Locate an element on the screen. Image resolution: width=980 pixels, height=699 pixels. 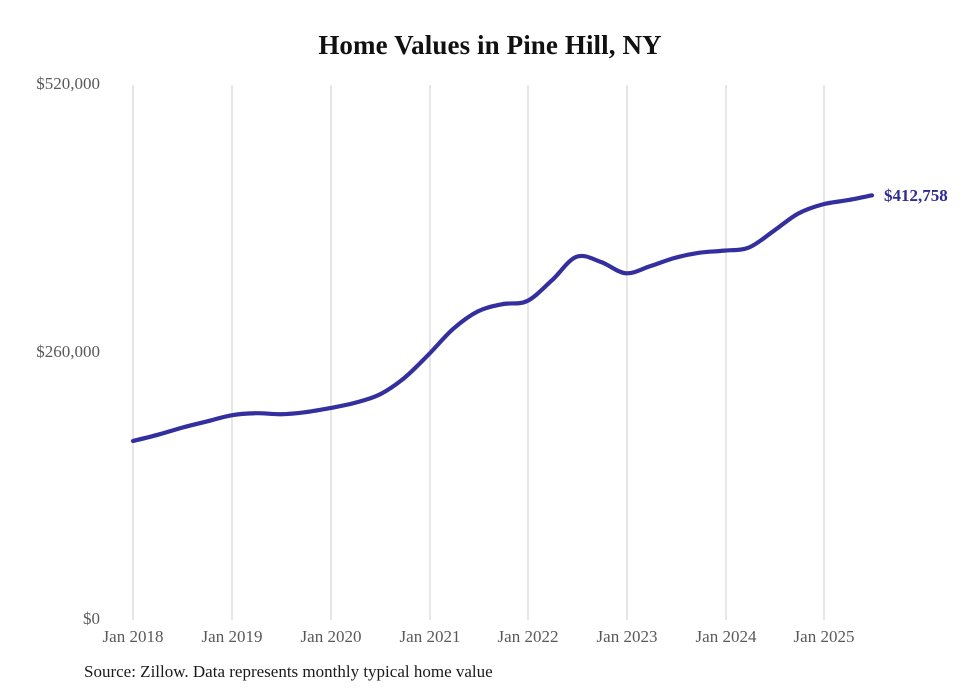
y-tick-label: $260,000 is located at coordinates (68, 351).